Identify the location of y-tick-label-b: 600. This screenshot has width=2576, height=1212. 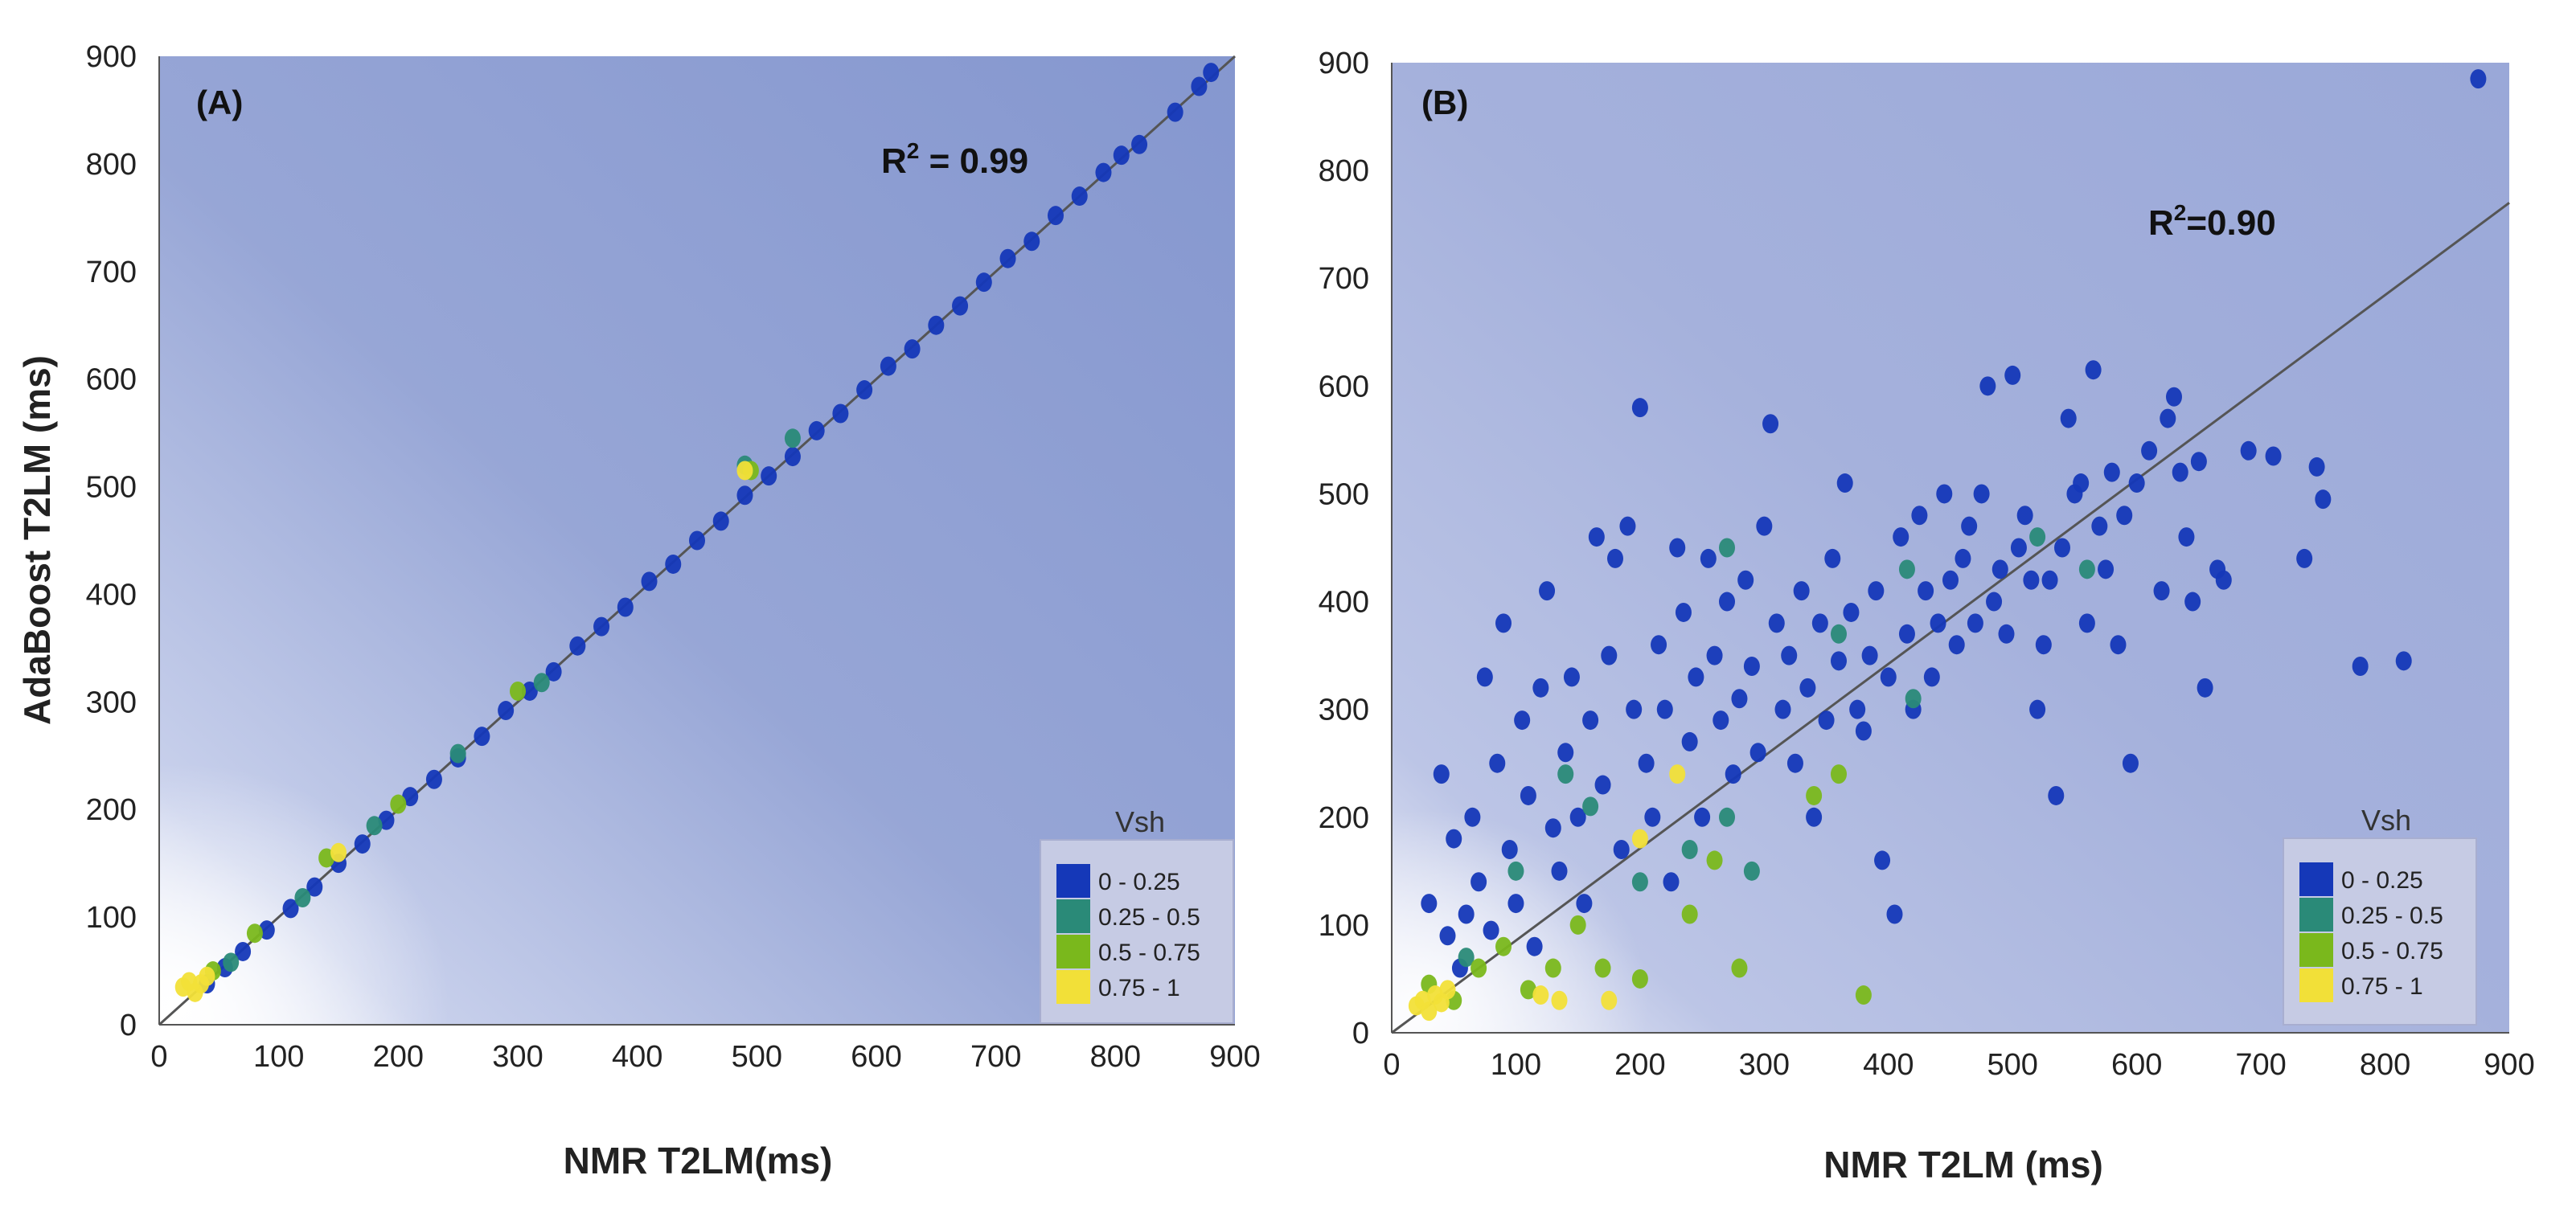
(1344, 386).